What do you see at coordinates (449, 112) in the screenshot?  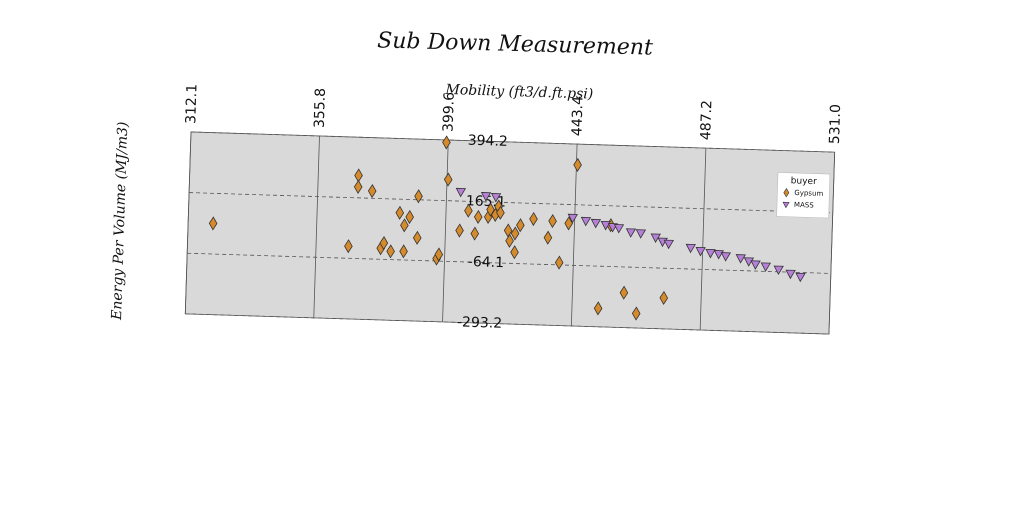 I see `x-tick-label: 399.6` at bounding box center [449, 112].